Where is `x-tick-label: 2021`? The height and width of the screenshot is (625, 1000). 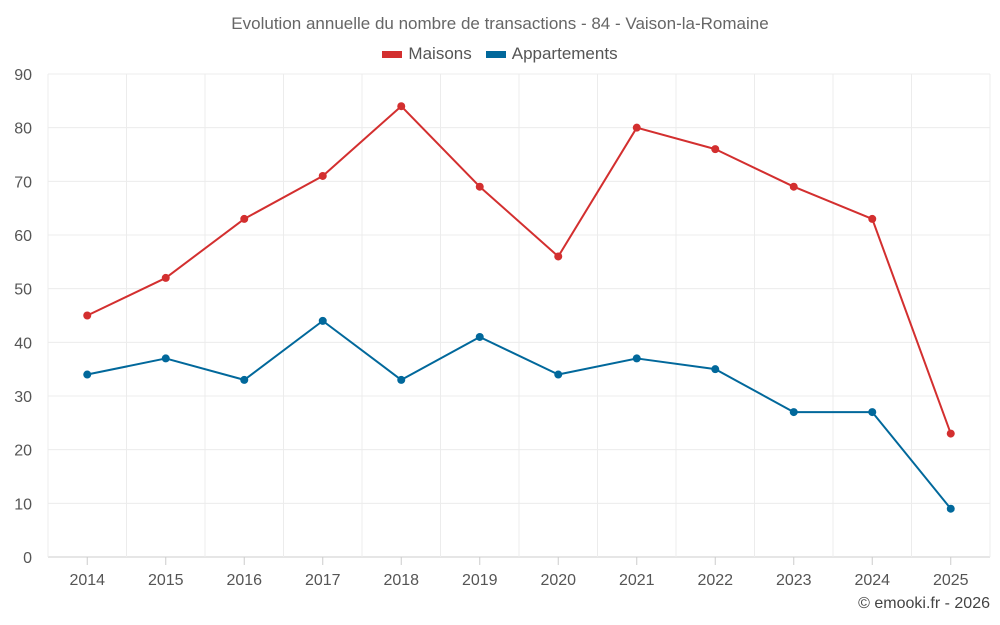 x-tick-label: 2021 is located at coordinates (637, 580).